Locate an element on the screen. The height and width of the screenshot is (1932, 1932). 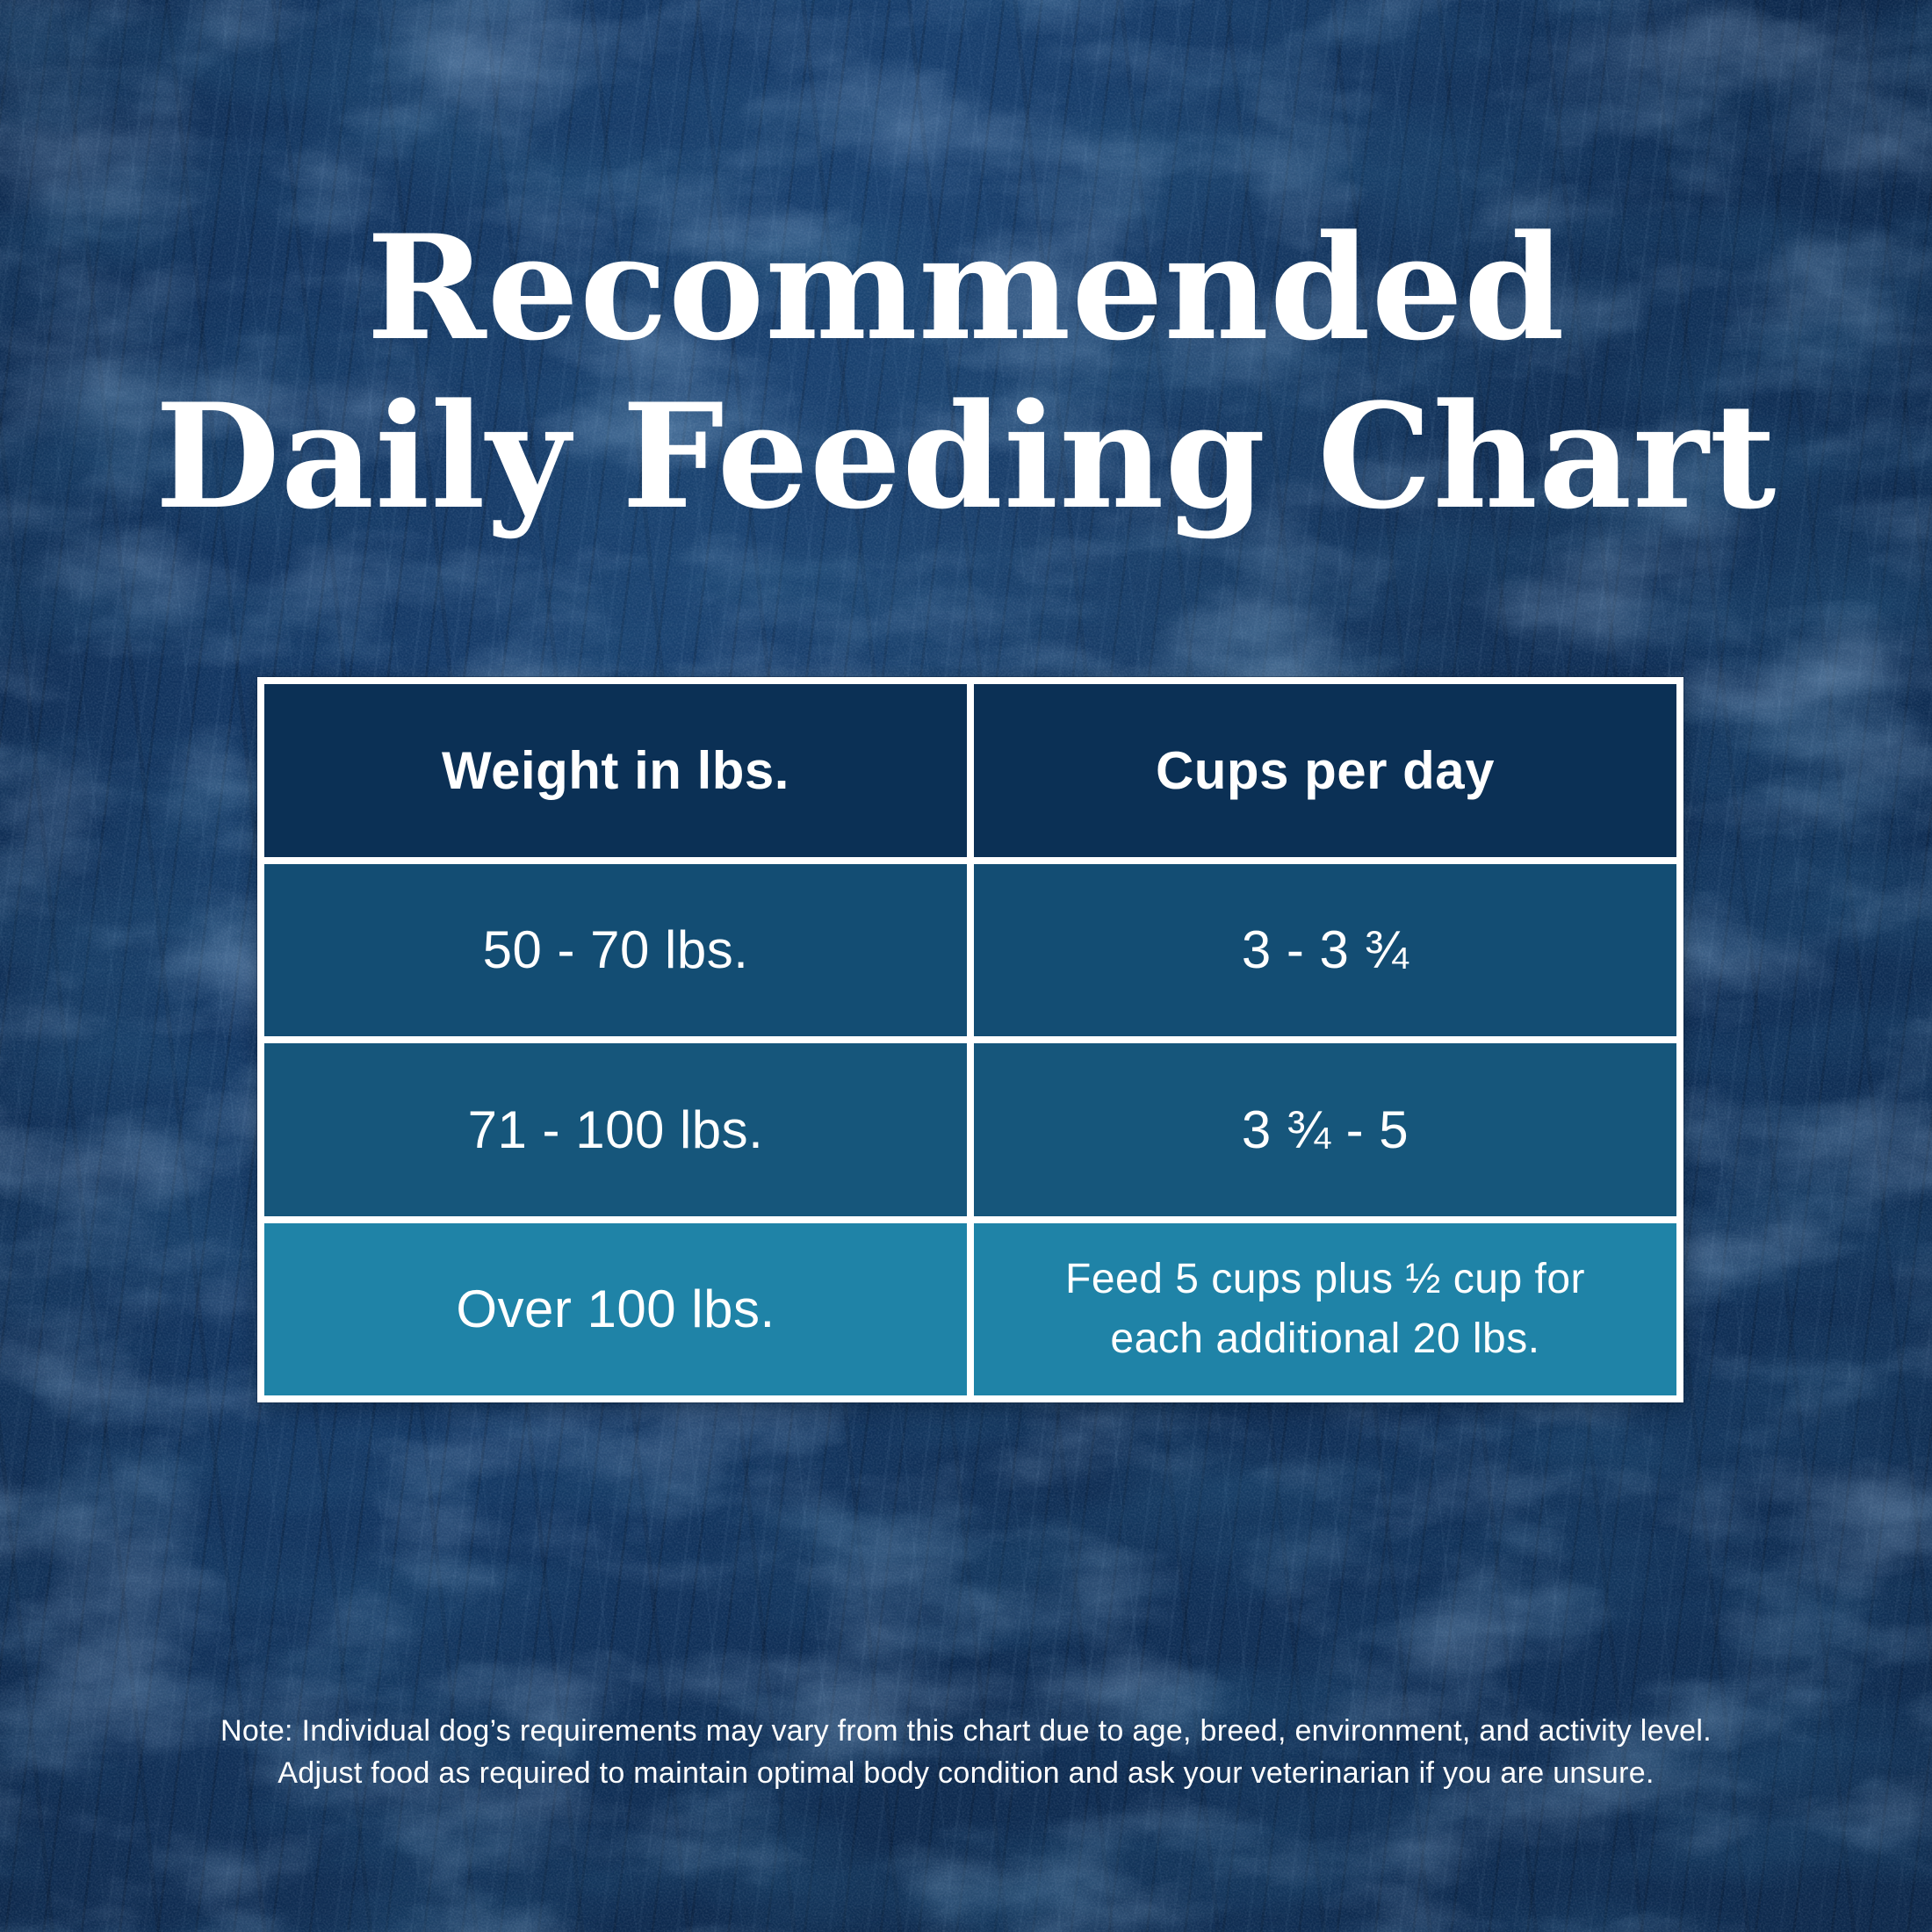
title-line-2: Daily Feeding Chart is located at coordinates (966, 456).